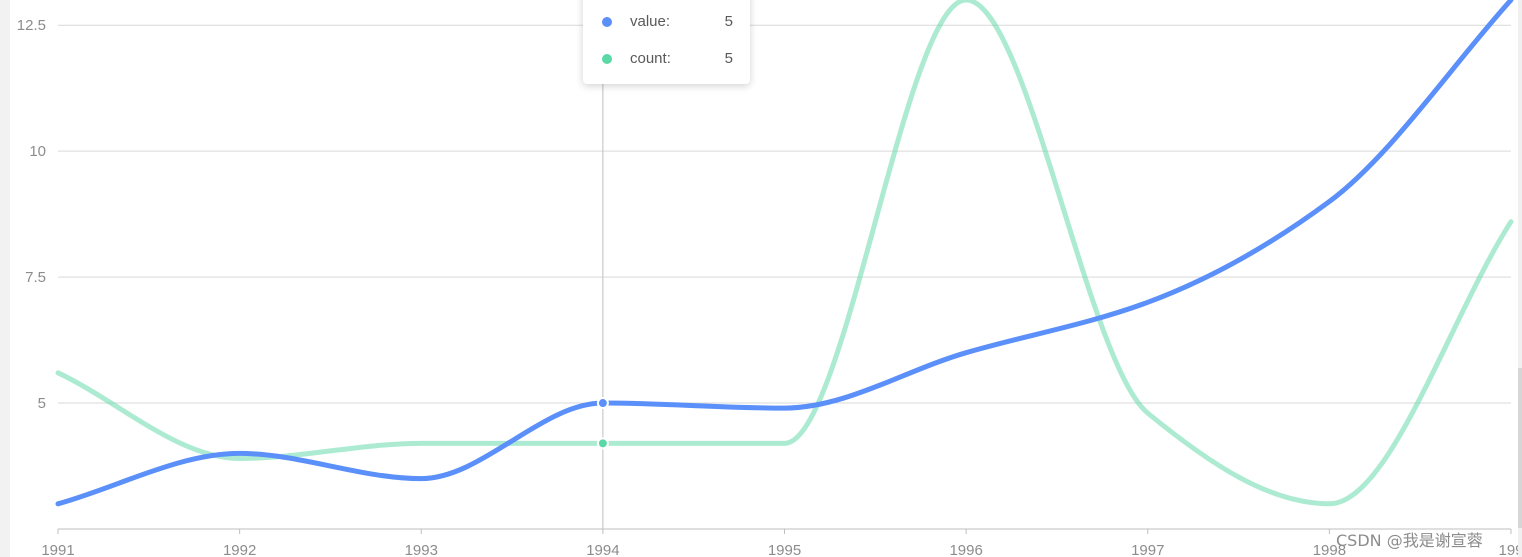 This screenshot has width=1522, height=557. What do you see at coordinates (239, 549) in the screenshot?
I see `x-tick-label-1: 1992` at bounding box center [239, 549].